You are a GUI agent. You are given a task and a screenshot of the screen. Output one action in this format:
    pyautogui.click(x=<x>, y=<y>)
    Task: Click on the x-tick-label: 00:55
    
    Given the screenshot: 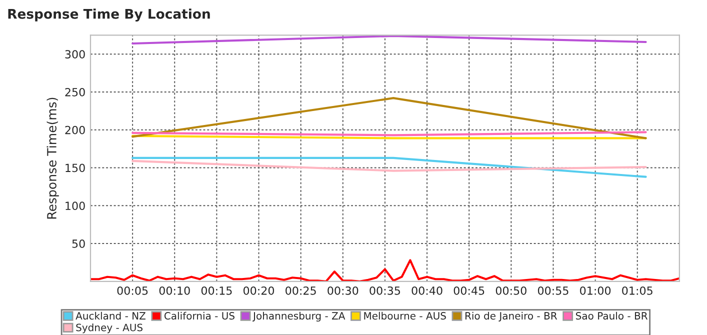 What is the action you would take?
    pyautogui.click(x=553, y=290)
    